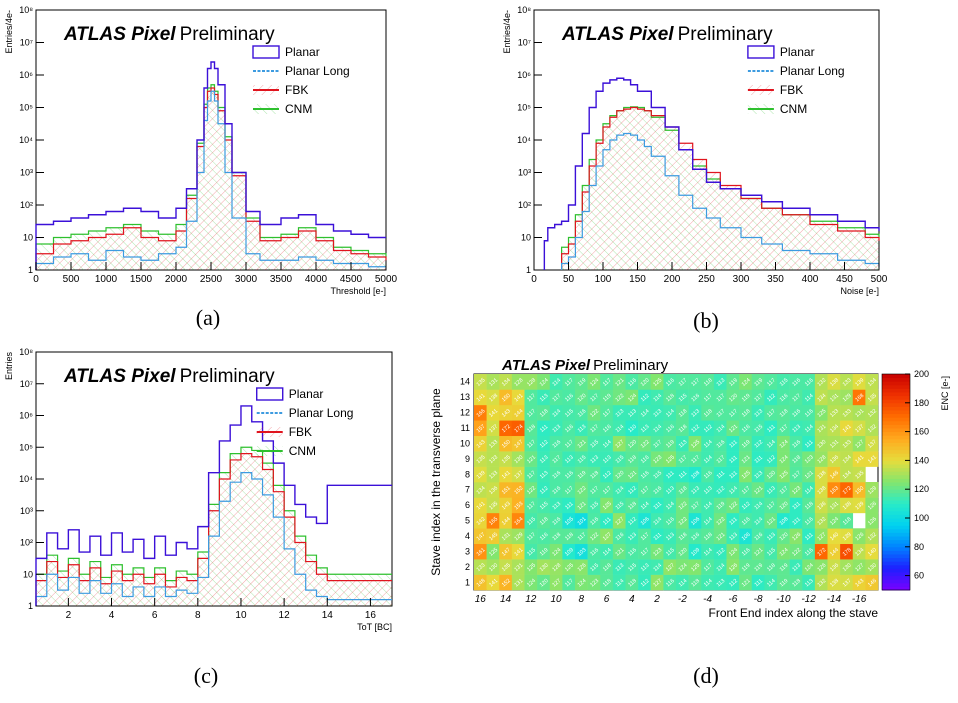 The width and height of the screenshot is (958, 703). Describe the element at coordinates (921, 518) in the screenshot. I see `colorbar-tick-label: 100` at that location.